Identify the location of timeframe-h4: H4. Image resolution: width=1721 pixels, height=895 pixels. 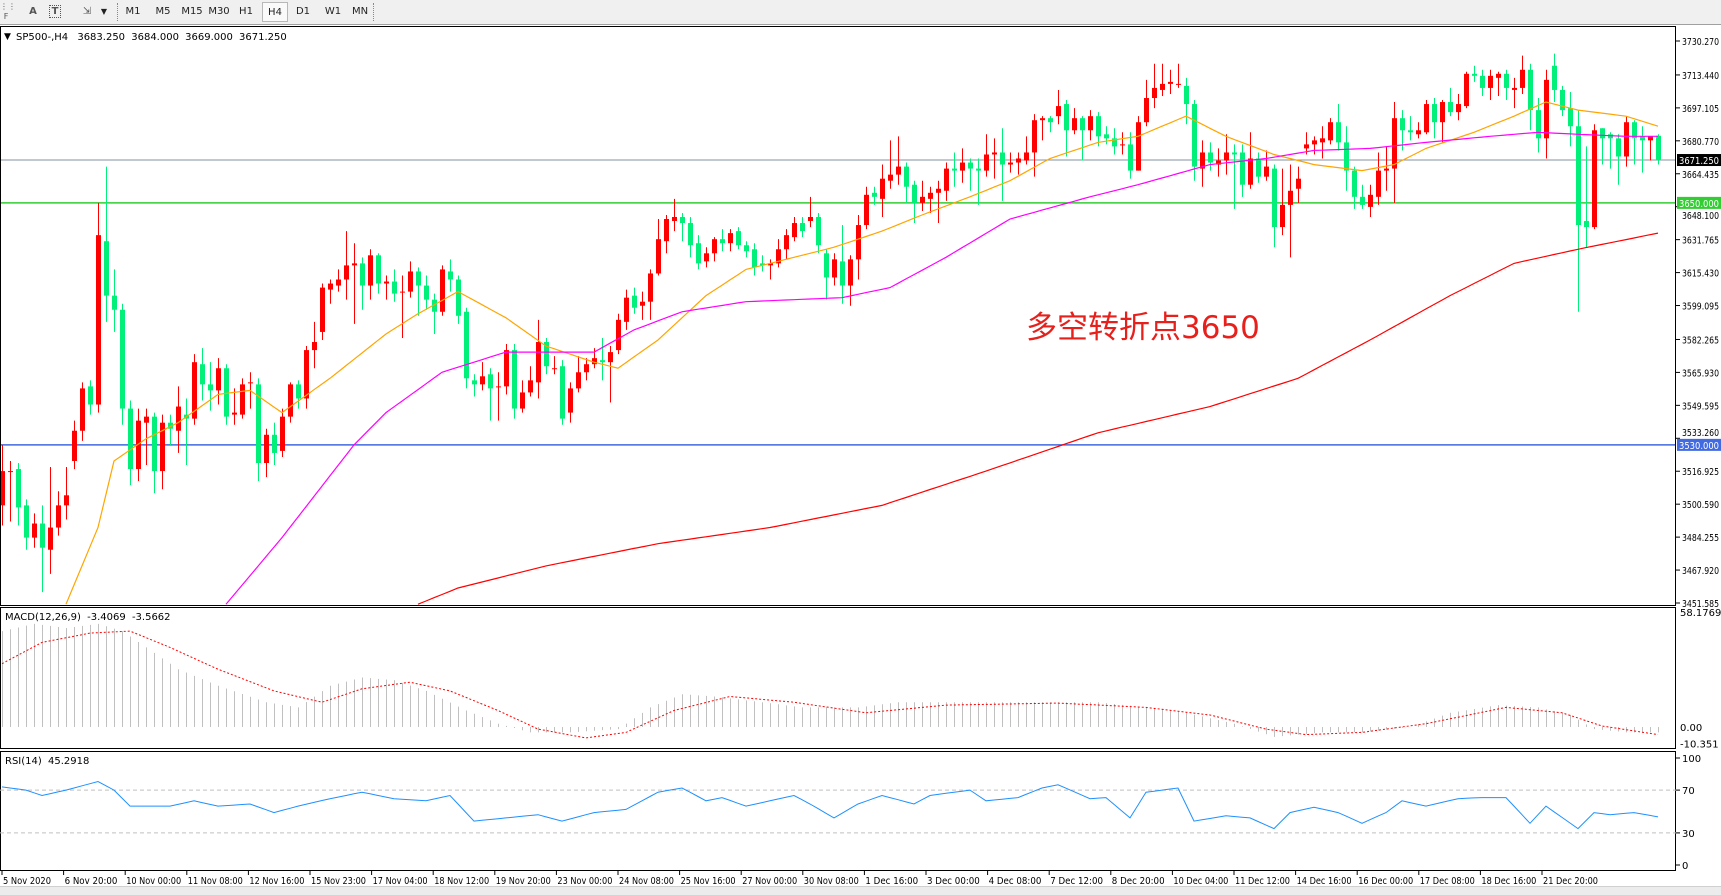
(275, 12).